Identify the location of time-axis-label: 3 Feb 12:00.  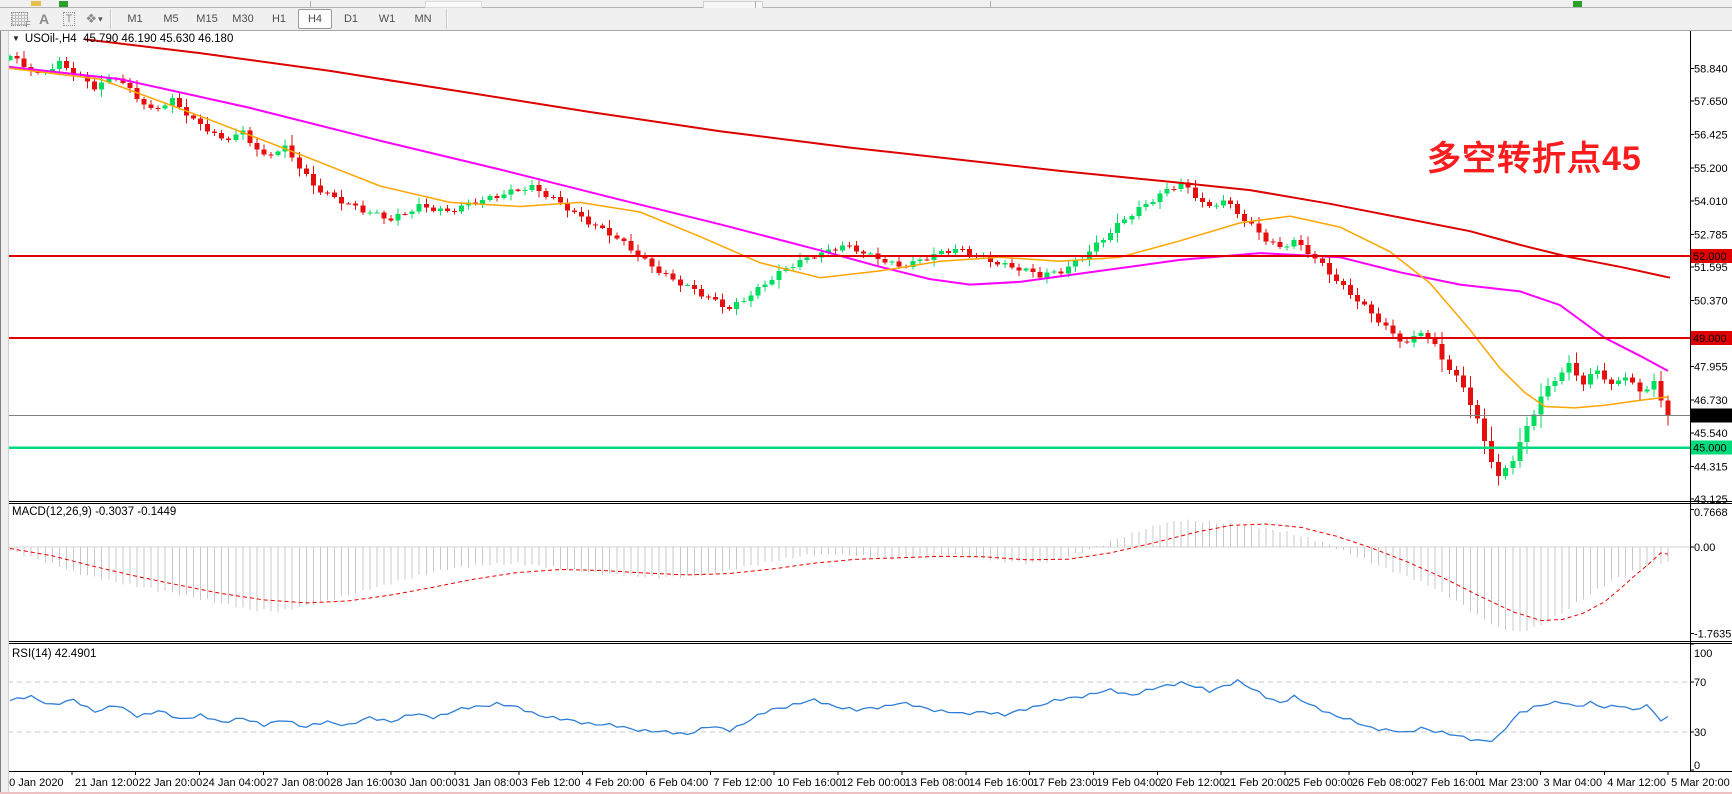
(551, 783).